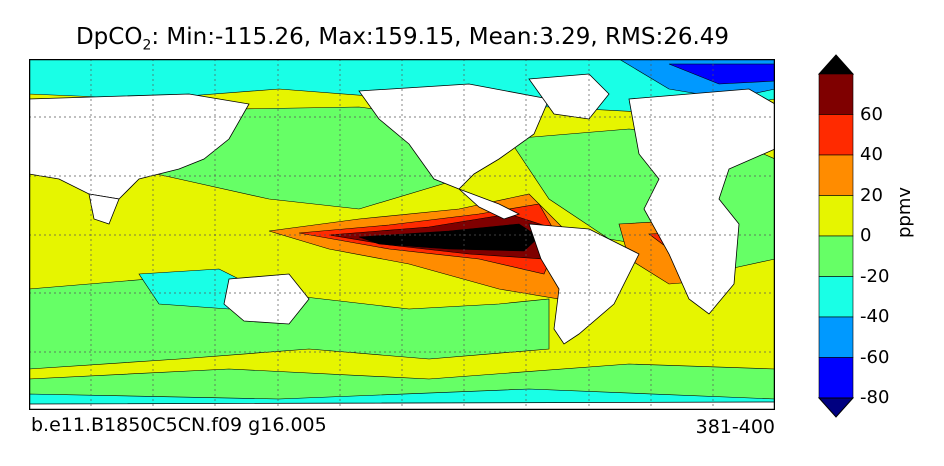  I want to click on colorbar-tick-label: 0, so click(866, 235).